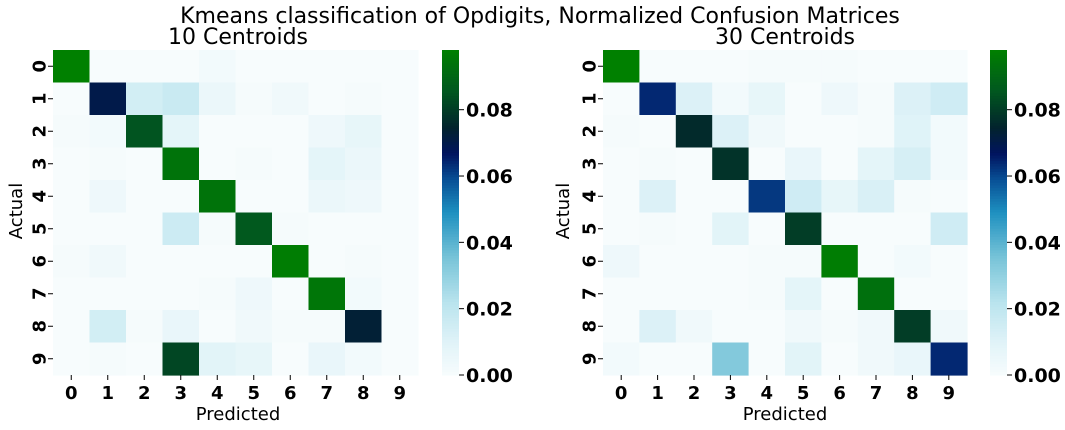  Describe the element at coordinates (291, 132) in the screenshot. I see `heatmap-cell-r2-c6` at that location.